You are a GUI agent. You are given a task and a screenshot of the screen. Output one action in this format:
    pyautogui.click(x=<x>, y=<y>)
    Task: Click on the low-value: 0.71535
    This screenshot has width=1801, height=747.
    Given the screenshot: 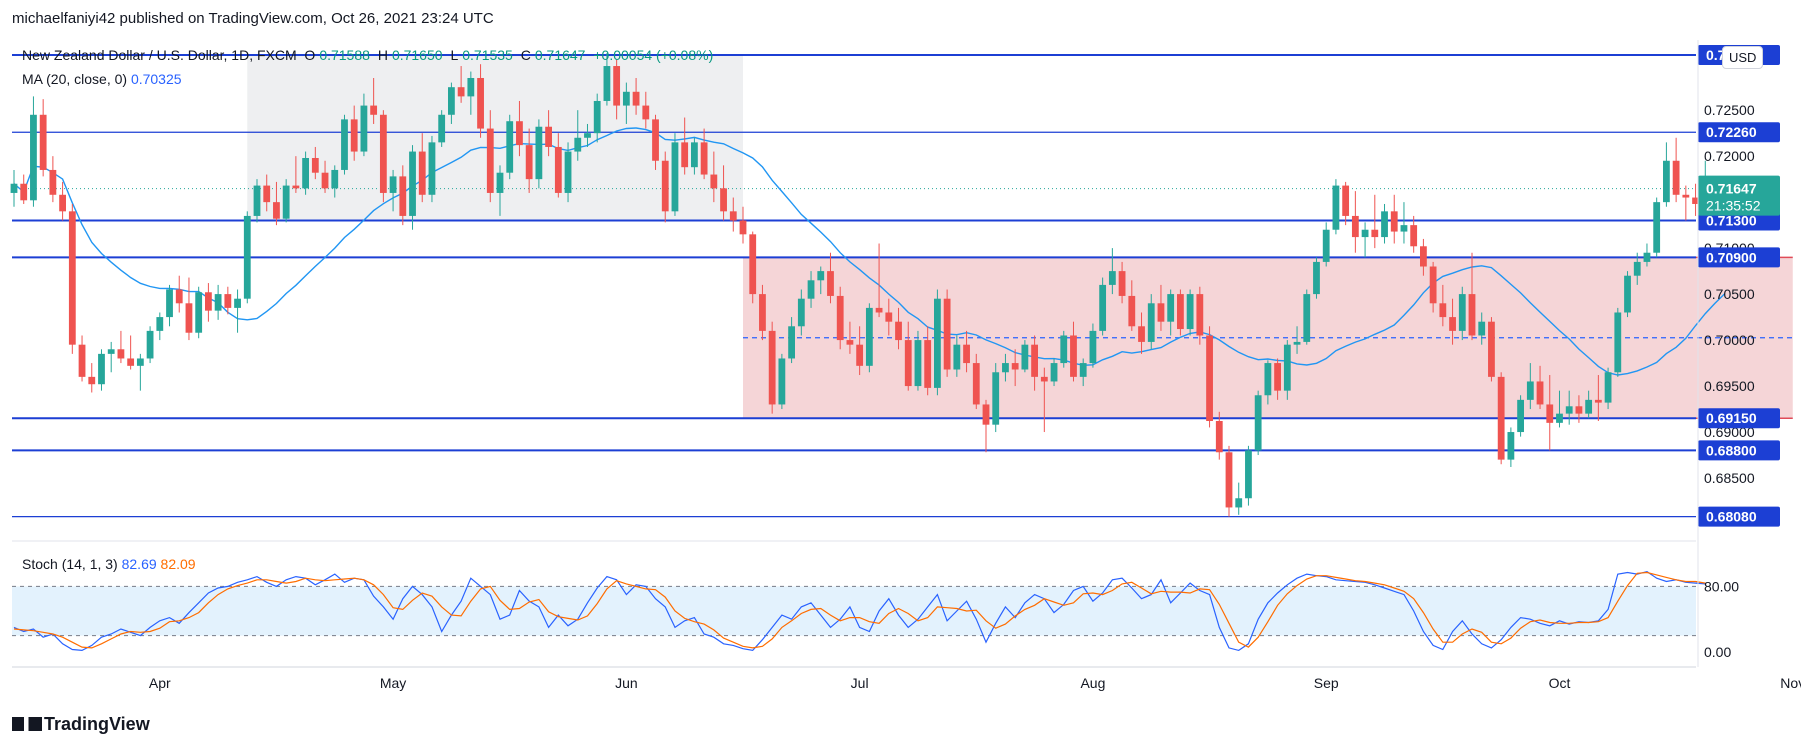 What is the action you would take?
    pyautogui.click(x=487, y=55)
    